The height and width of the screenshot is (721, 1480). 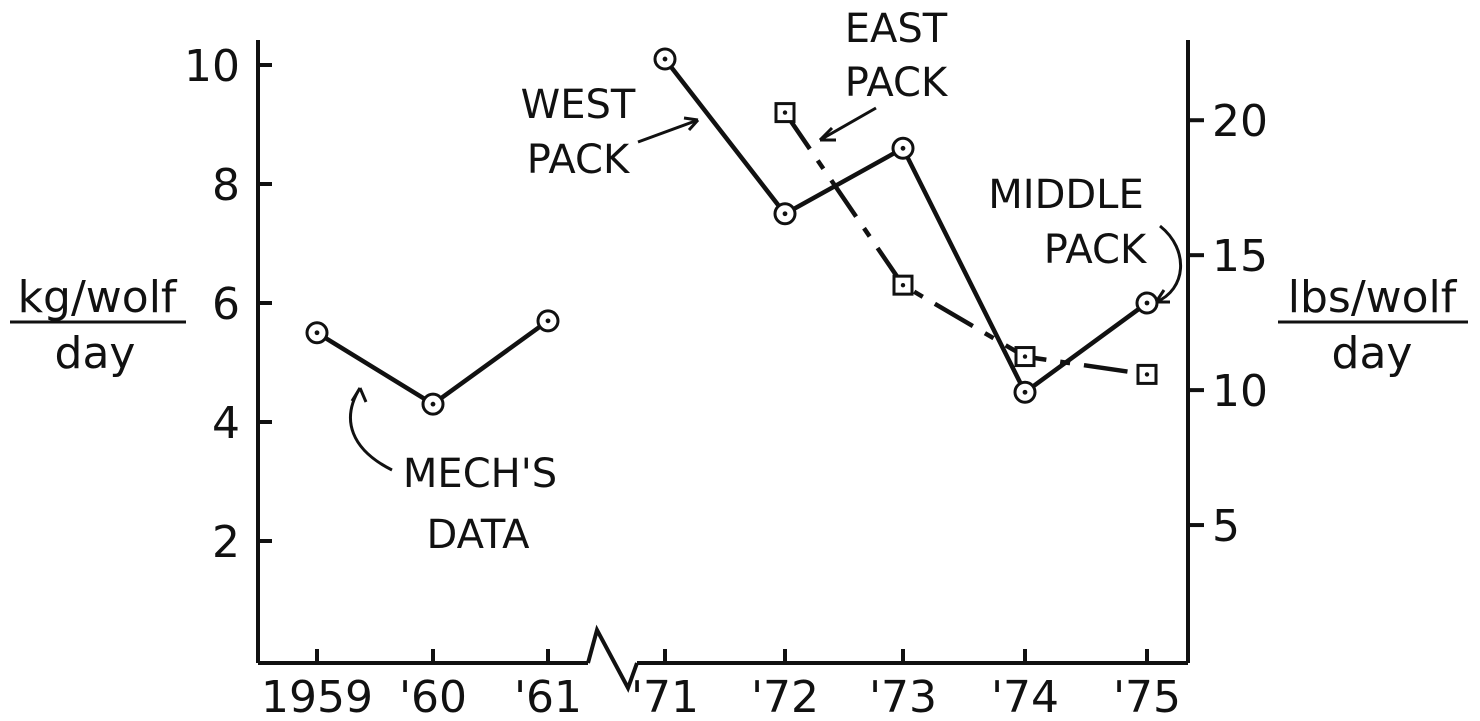 What do you see at coordinates (1147, 696) in the screenshot?
I see `x-tick-label: '75` at bounding box center [1147, 696].